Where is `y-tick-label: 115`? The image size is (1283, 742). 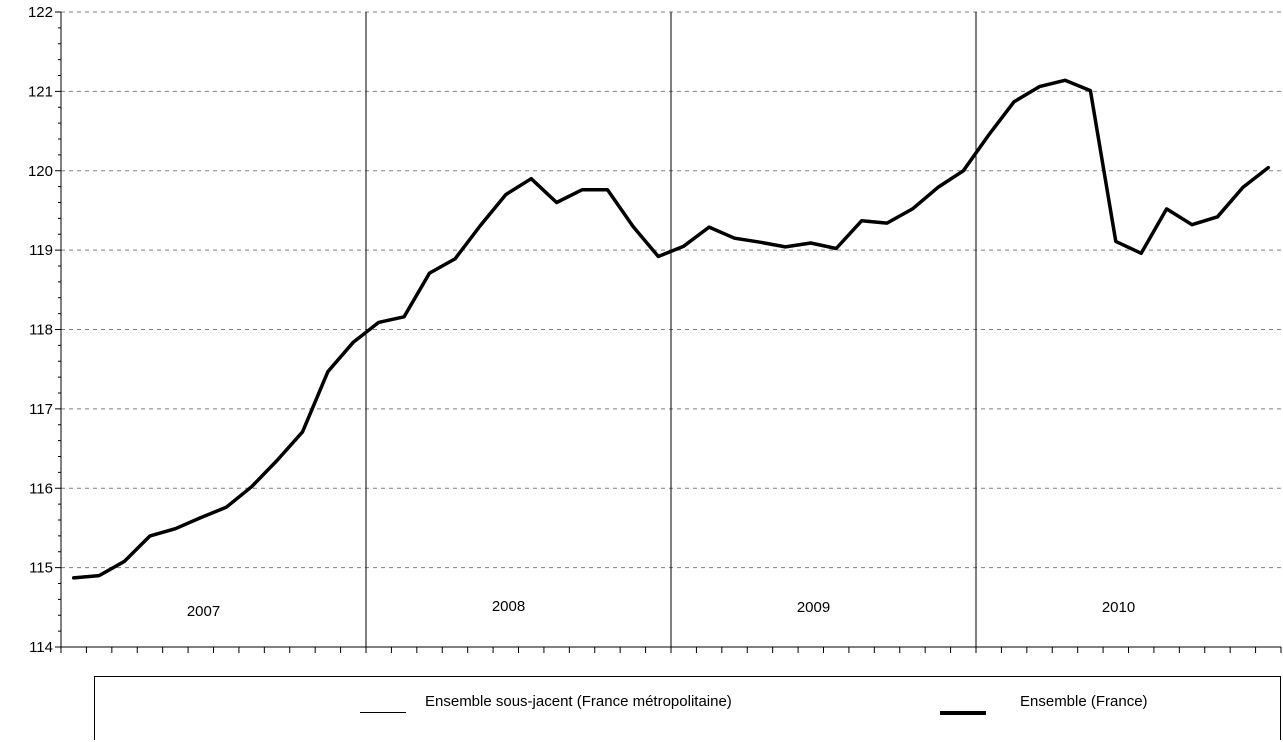 y-tick-label: 115 is located at coordinates (41, 568).